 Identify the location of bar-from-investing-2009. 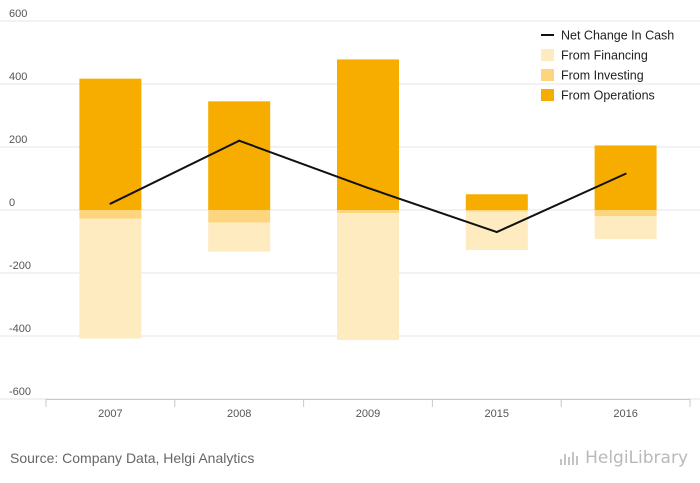
(368, 212).